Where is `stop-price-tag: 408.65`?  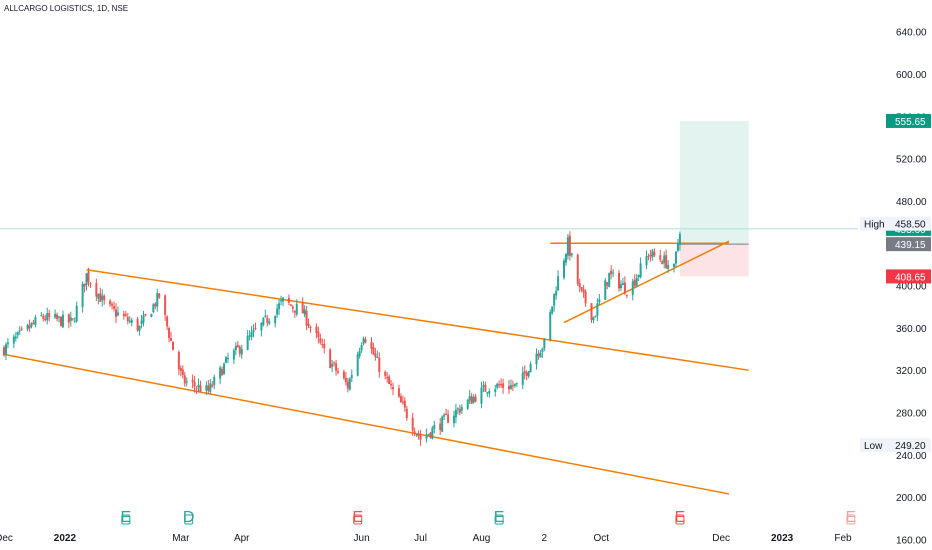 stop-price-tag: 408.65 is located at coordinates (908, 276).